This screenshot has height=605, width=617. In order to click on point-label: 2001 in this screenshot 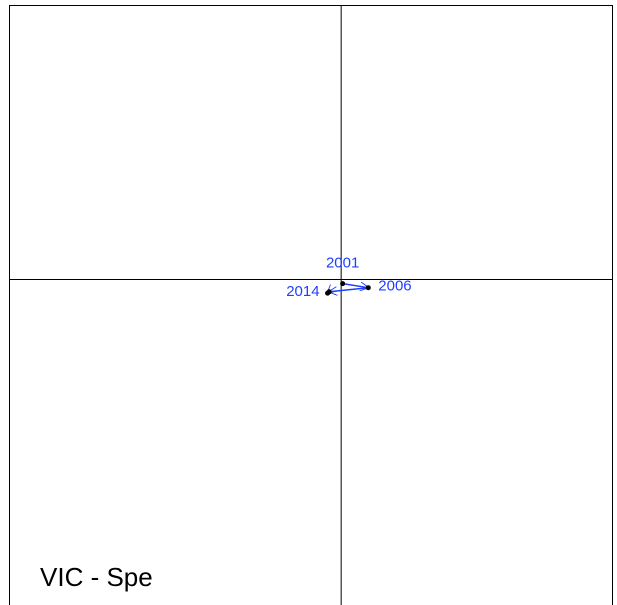, I will do `click(342, 263)`.